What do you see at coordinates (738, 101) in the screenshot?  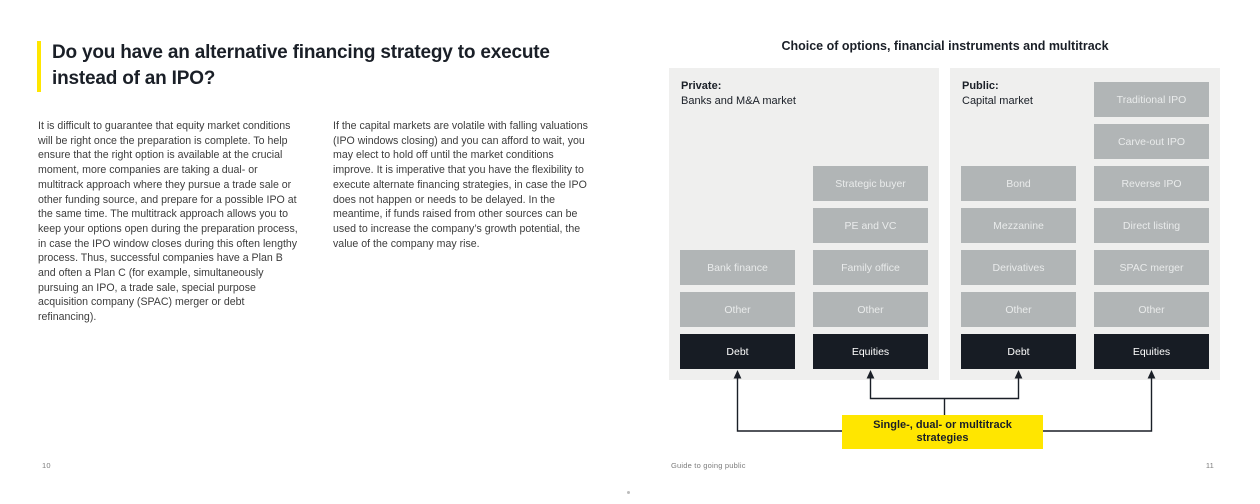 I see `private-panel-title-rest: Banks and M&A market` at bounding box center [738, 101].